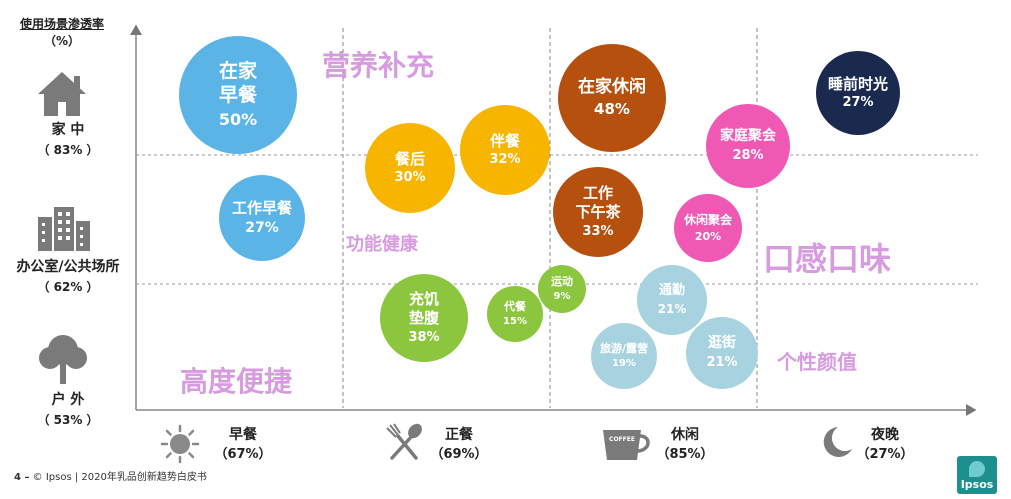 The width and height of the screenshot is (1011, 499). I want to click on bubble-label: 通勤, so click(671, 291).